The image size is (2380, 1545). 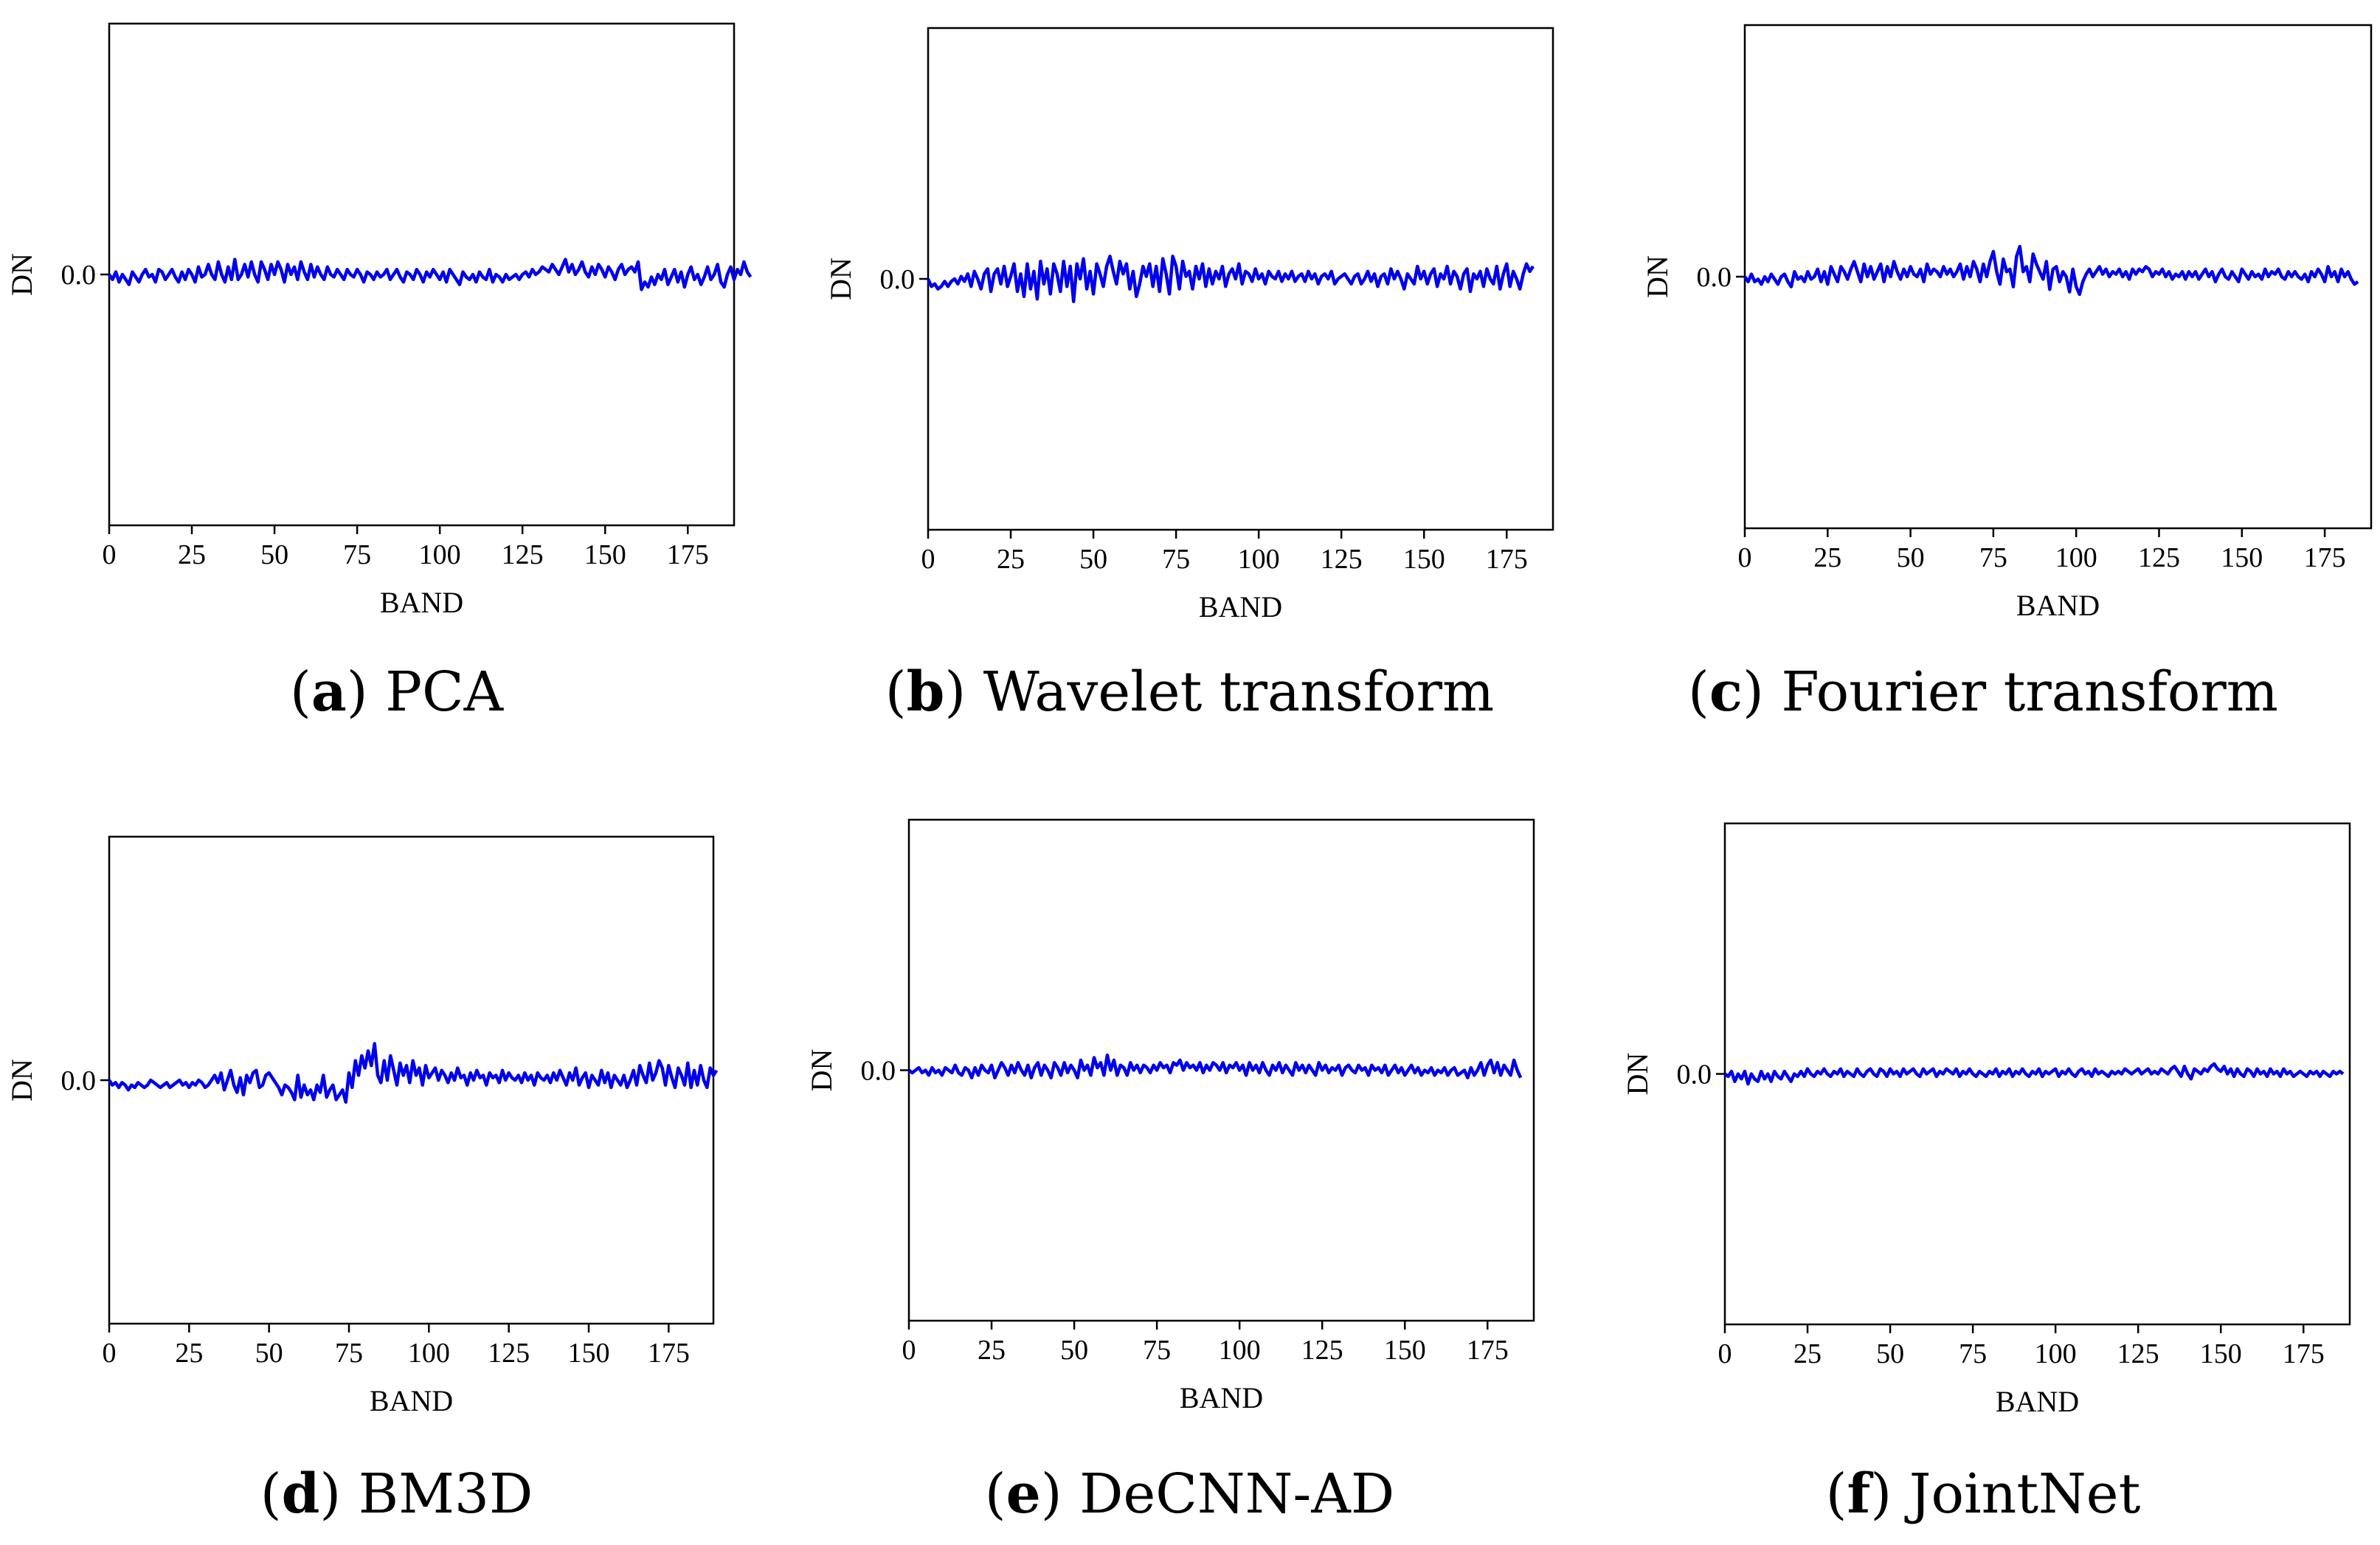 What do you see at coordinates (362, 1126) in the screenshot?
I see `chart-d: 0 25 50 75 100 125 150 175 0.0 BAND DN` at bounding box center [362, 1126].